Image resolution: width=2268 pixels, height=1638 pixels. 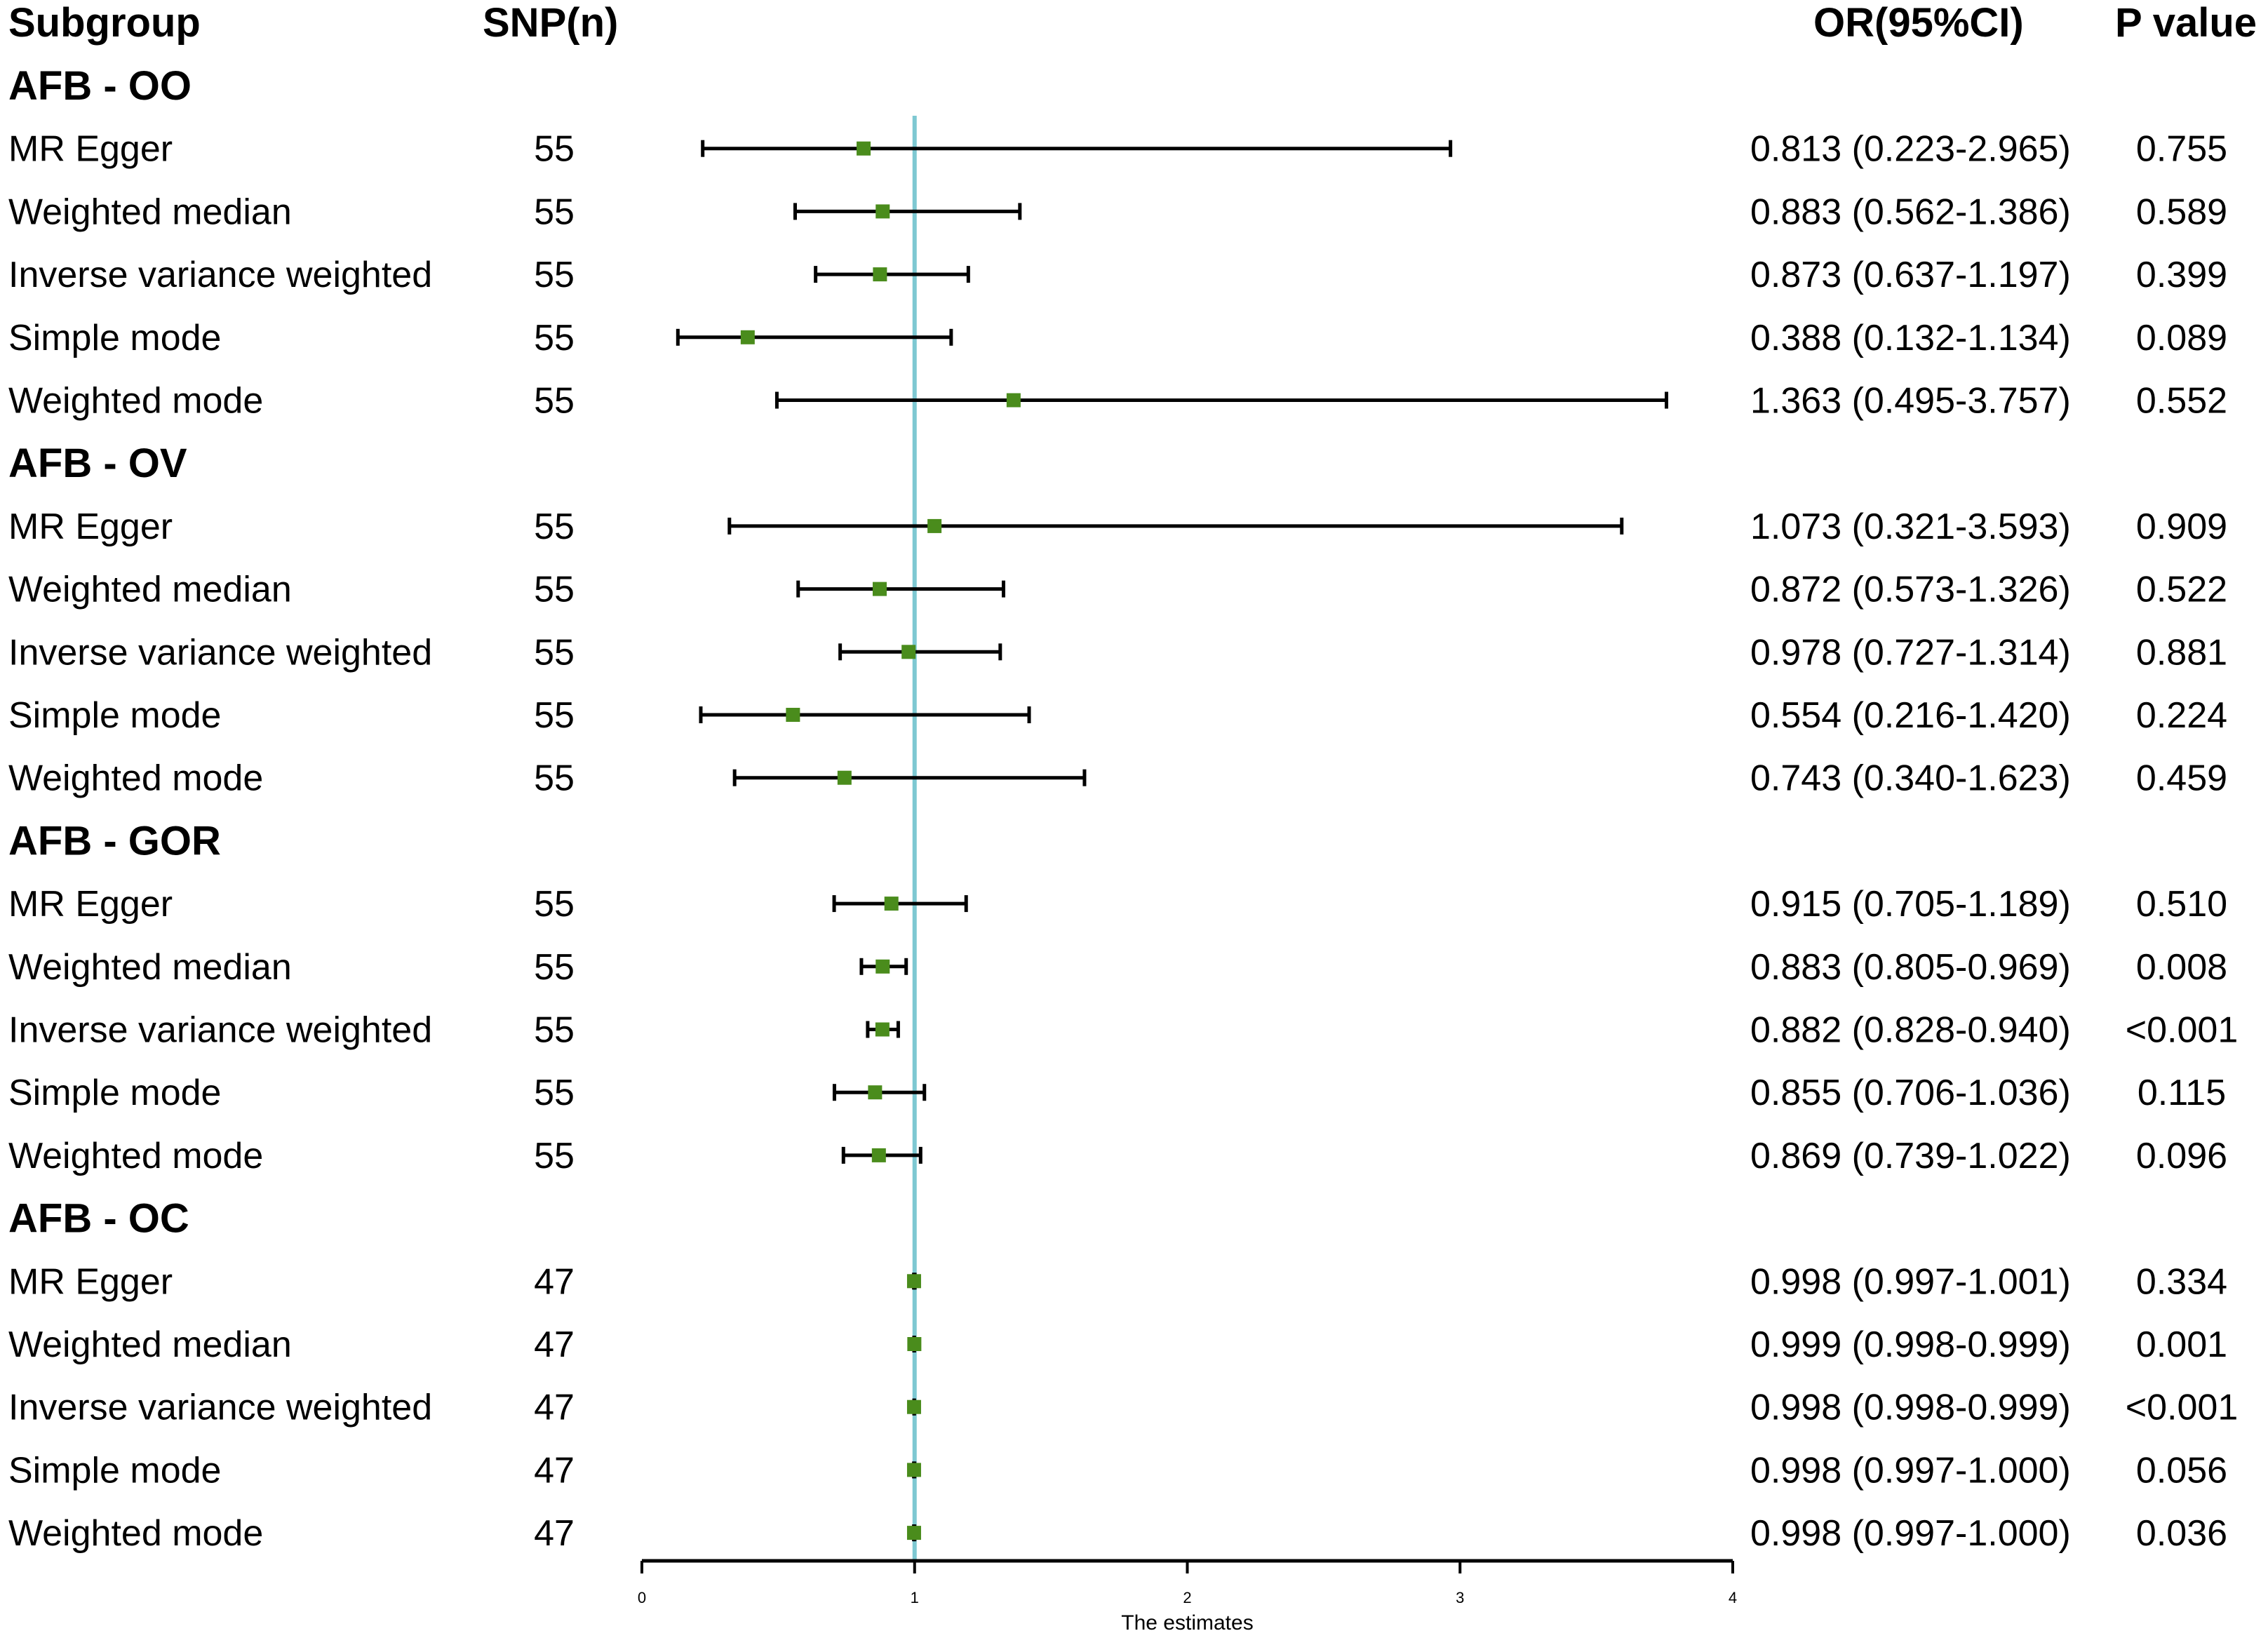 What do you see at coordinates (2182, 1030) in the screenshot?
I see `p-value-text: <0.001` at bounding box center [2182, 1030].